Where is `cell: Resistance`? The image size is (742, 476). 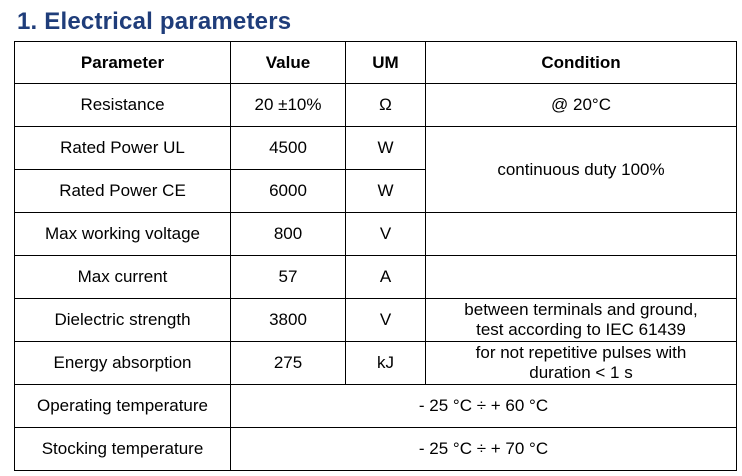
cell: Resistance is located at coordinates (122, 105).